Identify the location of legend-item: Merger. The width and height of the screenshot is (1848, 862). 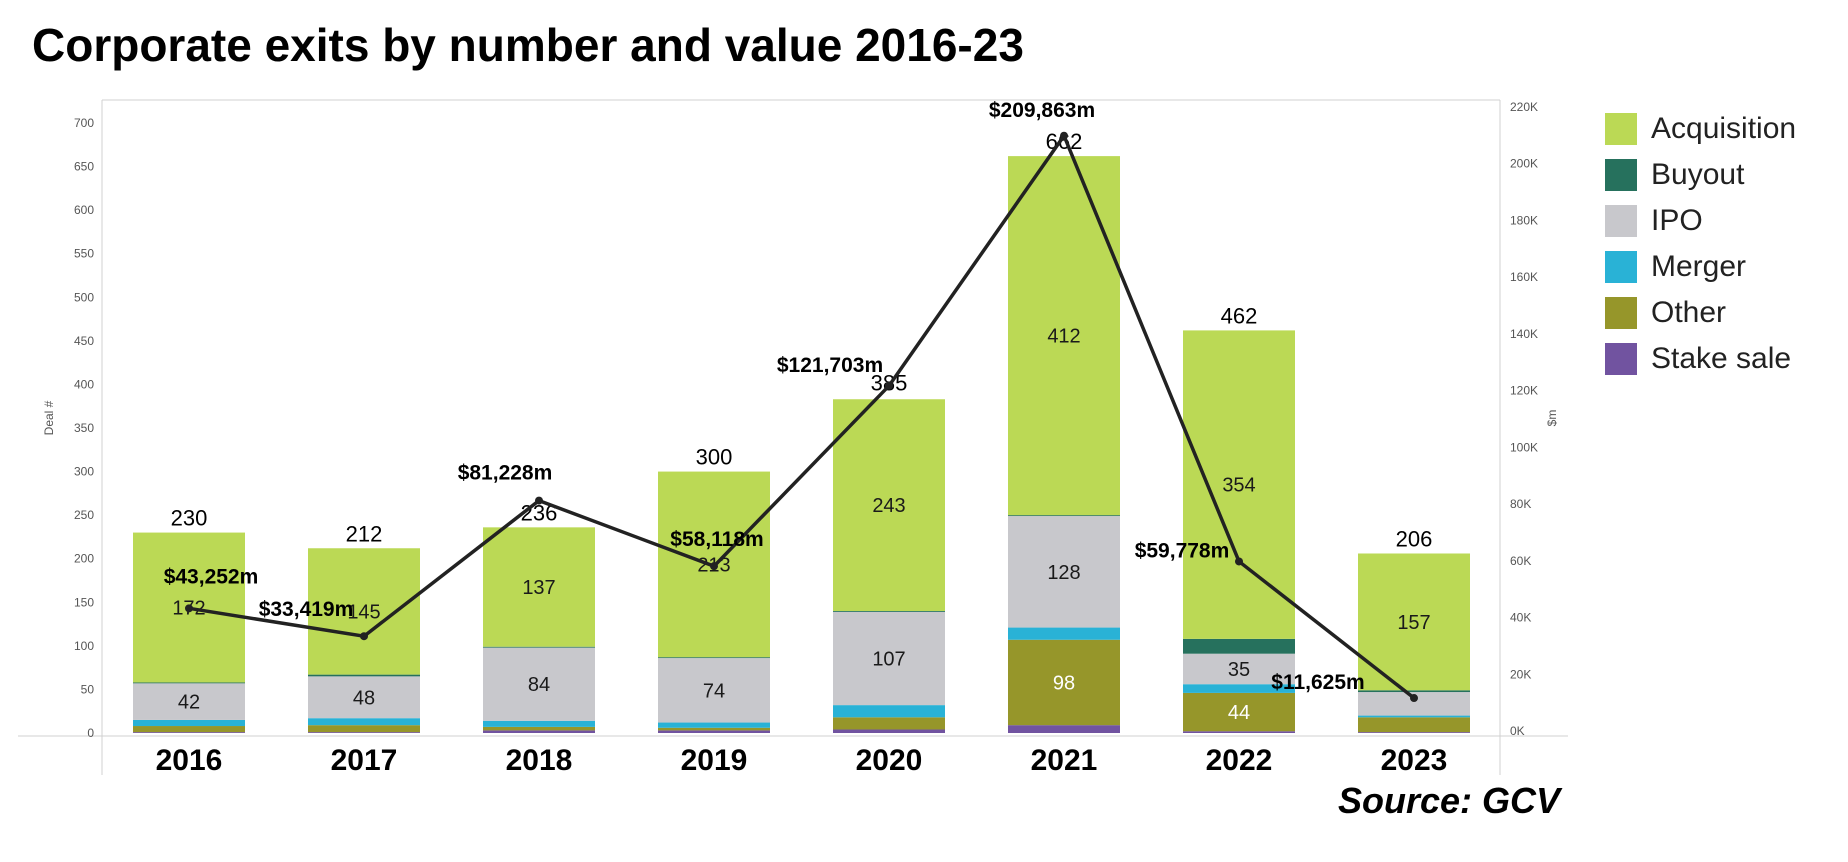
(1700, 267).